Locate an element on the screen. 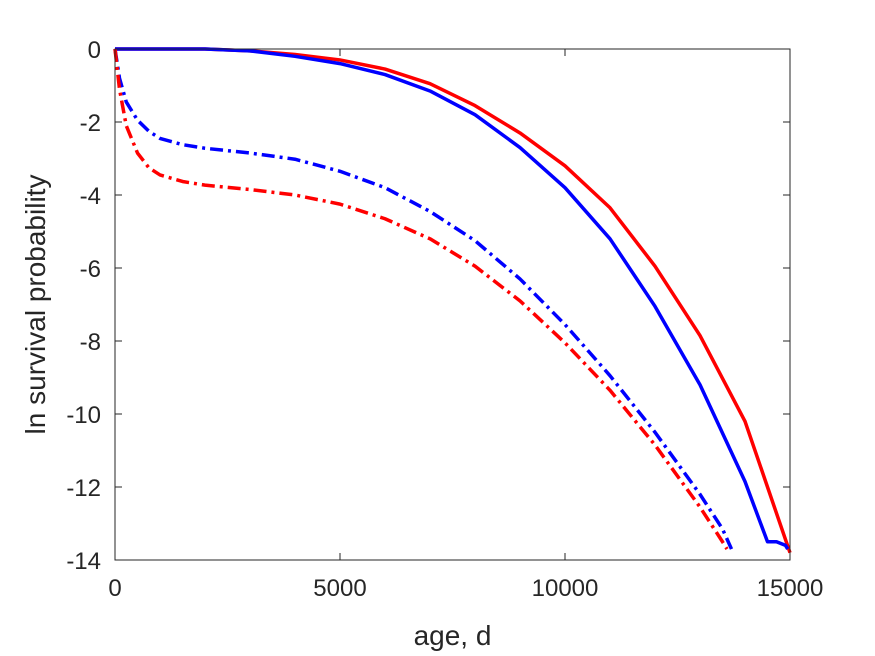 The image size is (875, 656). y-tick-label: 0 is located at coordinates (94, 50).